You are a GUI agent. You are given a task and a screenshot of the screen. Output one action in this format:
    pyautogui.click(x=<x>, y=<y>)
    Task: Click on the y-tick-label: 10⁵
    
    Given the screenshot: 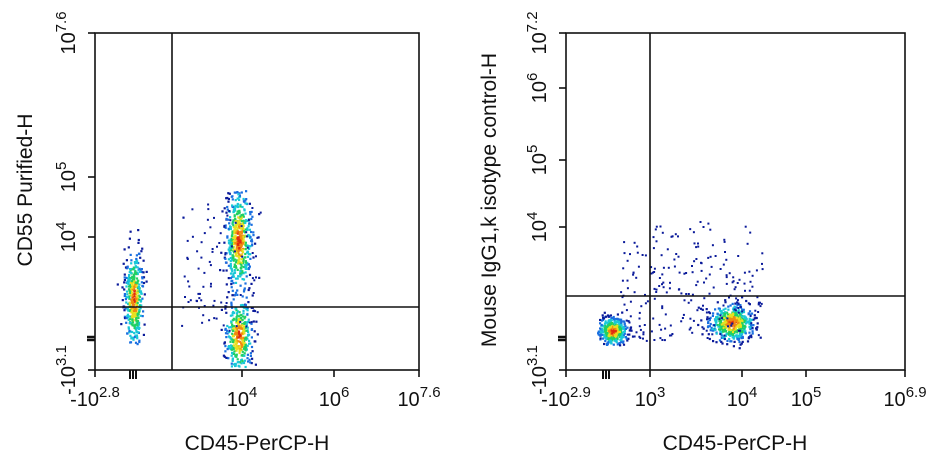 What is the action you would take?
    pyautogui.click(x=66, y=177)
    